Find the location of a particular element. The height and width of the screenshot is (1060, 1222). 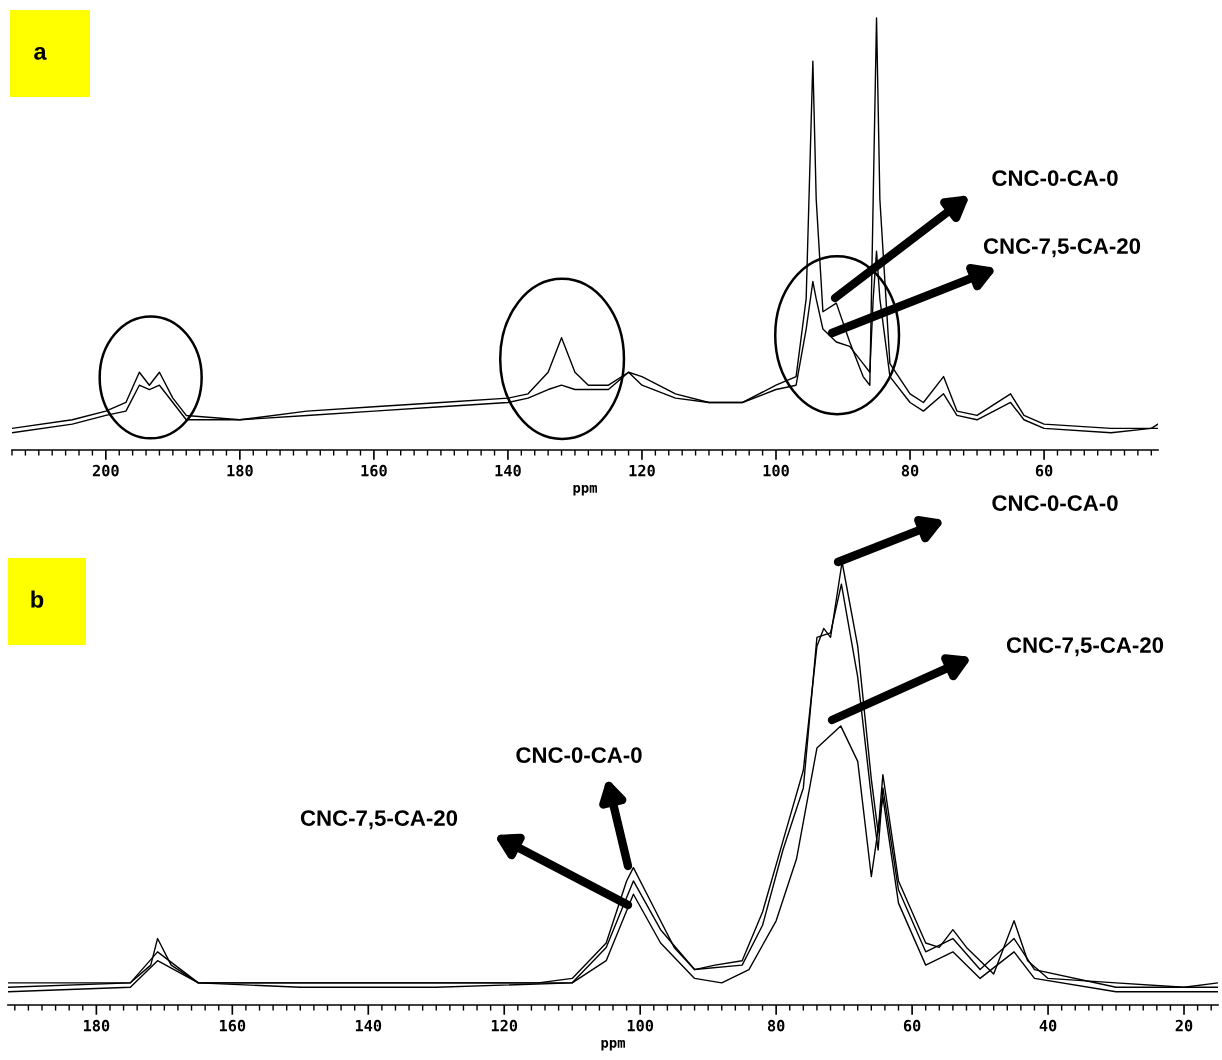

x-tick-label: 200 is located at coordinates (105, 470).